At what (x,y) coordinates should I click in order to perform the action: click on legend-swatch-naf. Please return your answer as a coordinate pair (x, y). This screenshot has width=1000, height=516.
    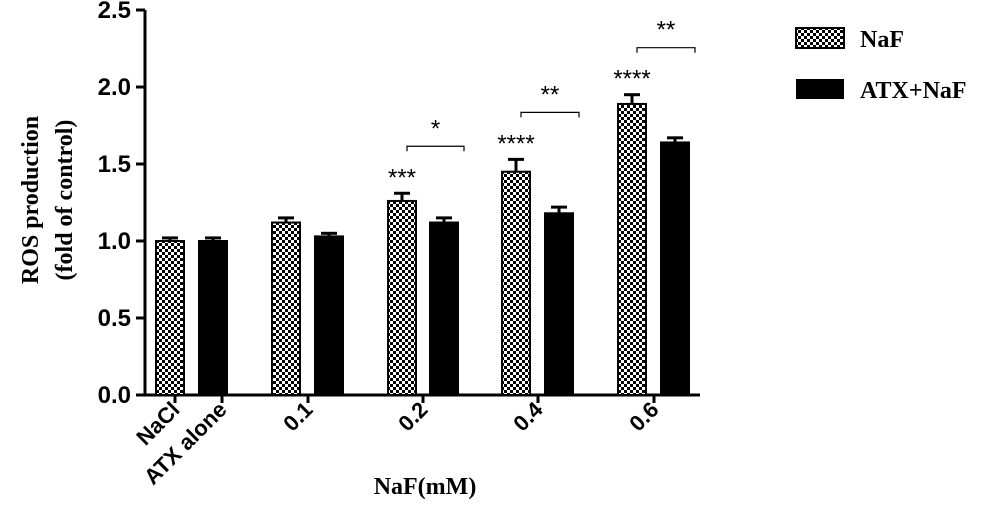
    Looking at the image, I should click on (820, 38).